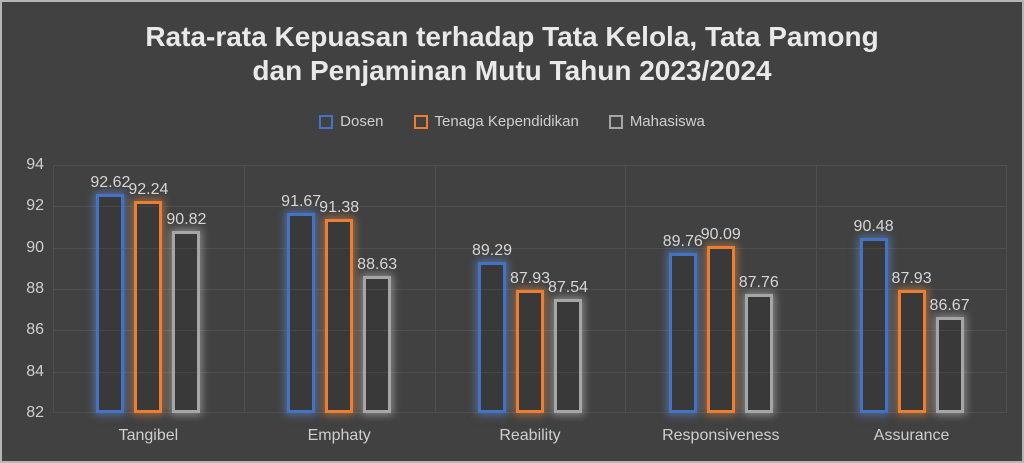  I want to click on value-label-mahasiswa-emphaty: 88.63, so click(377, 264).